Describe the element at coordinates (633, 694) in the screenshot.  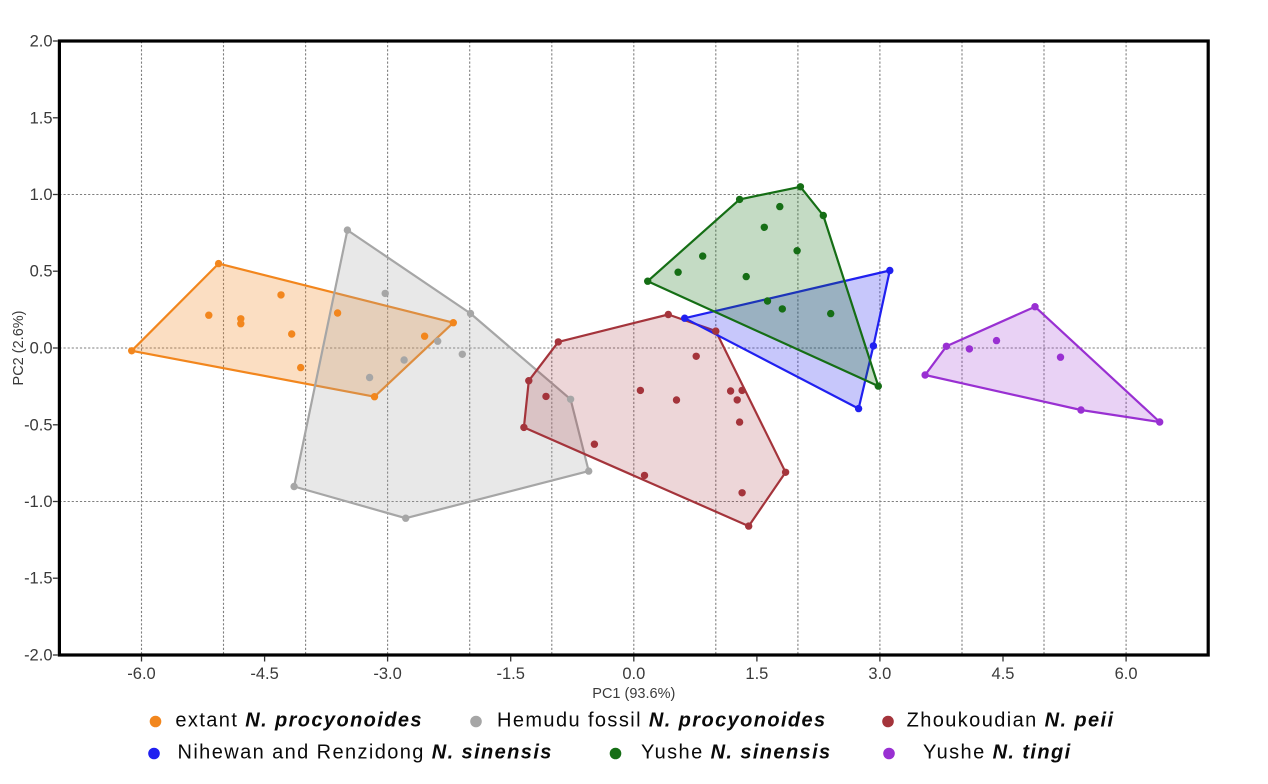
I see `svg-text: PC1 (93.6%)` at that location.